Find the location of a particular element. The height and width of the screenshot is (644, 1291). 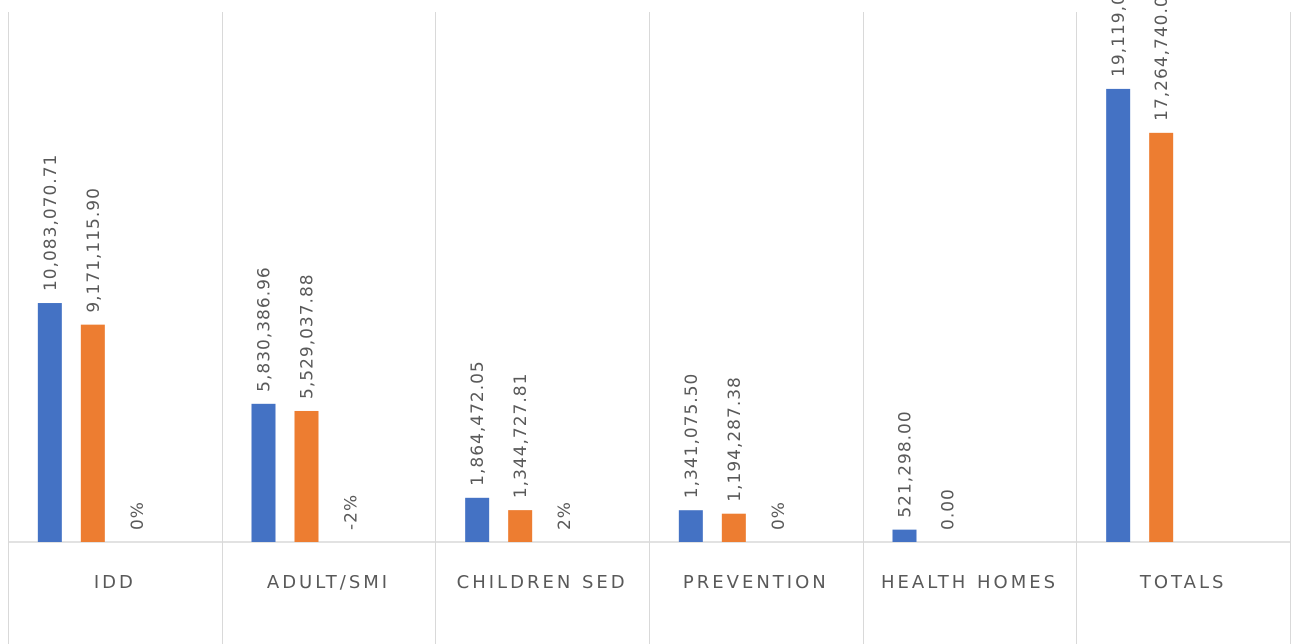

x-tick-label: ADULT/SMI is located at coordinates (328, 582).